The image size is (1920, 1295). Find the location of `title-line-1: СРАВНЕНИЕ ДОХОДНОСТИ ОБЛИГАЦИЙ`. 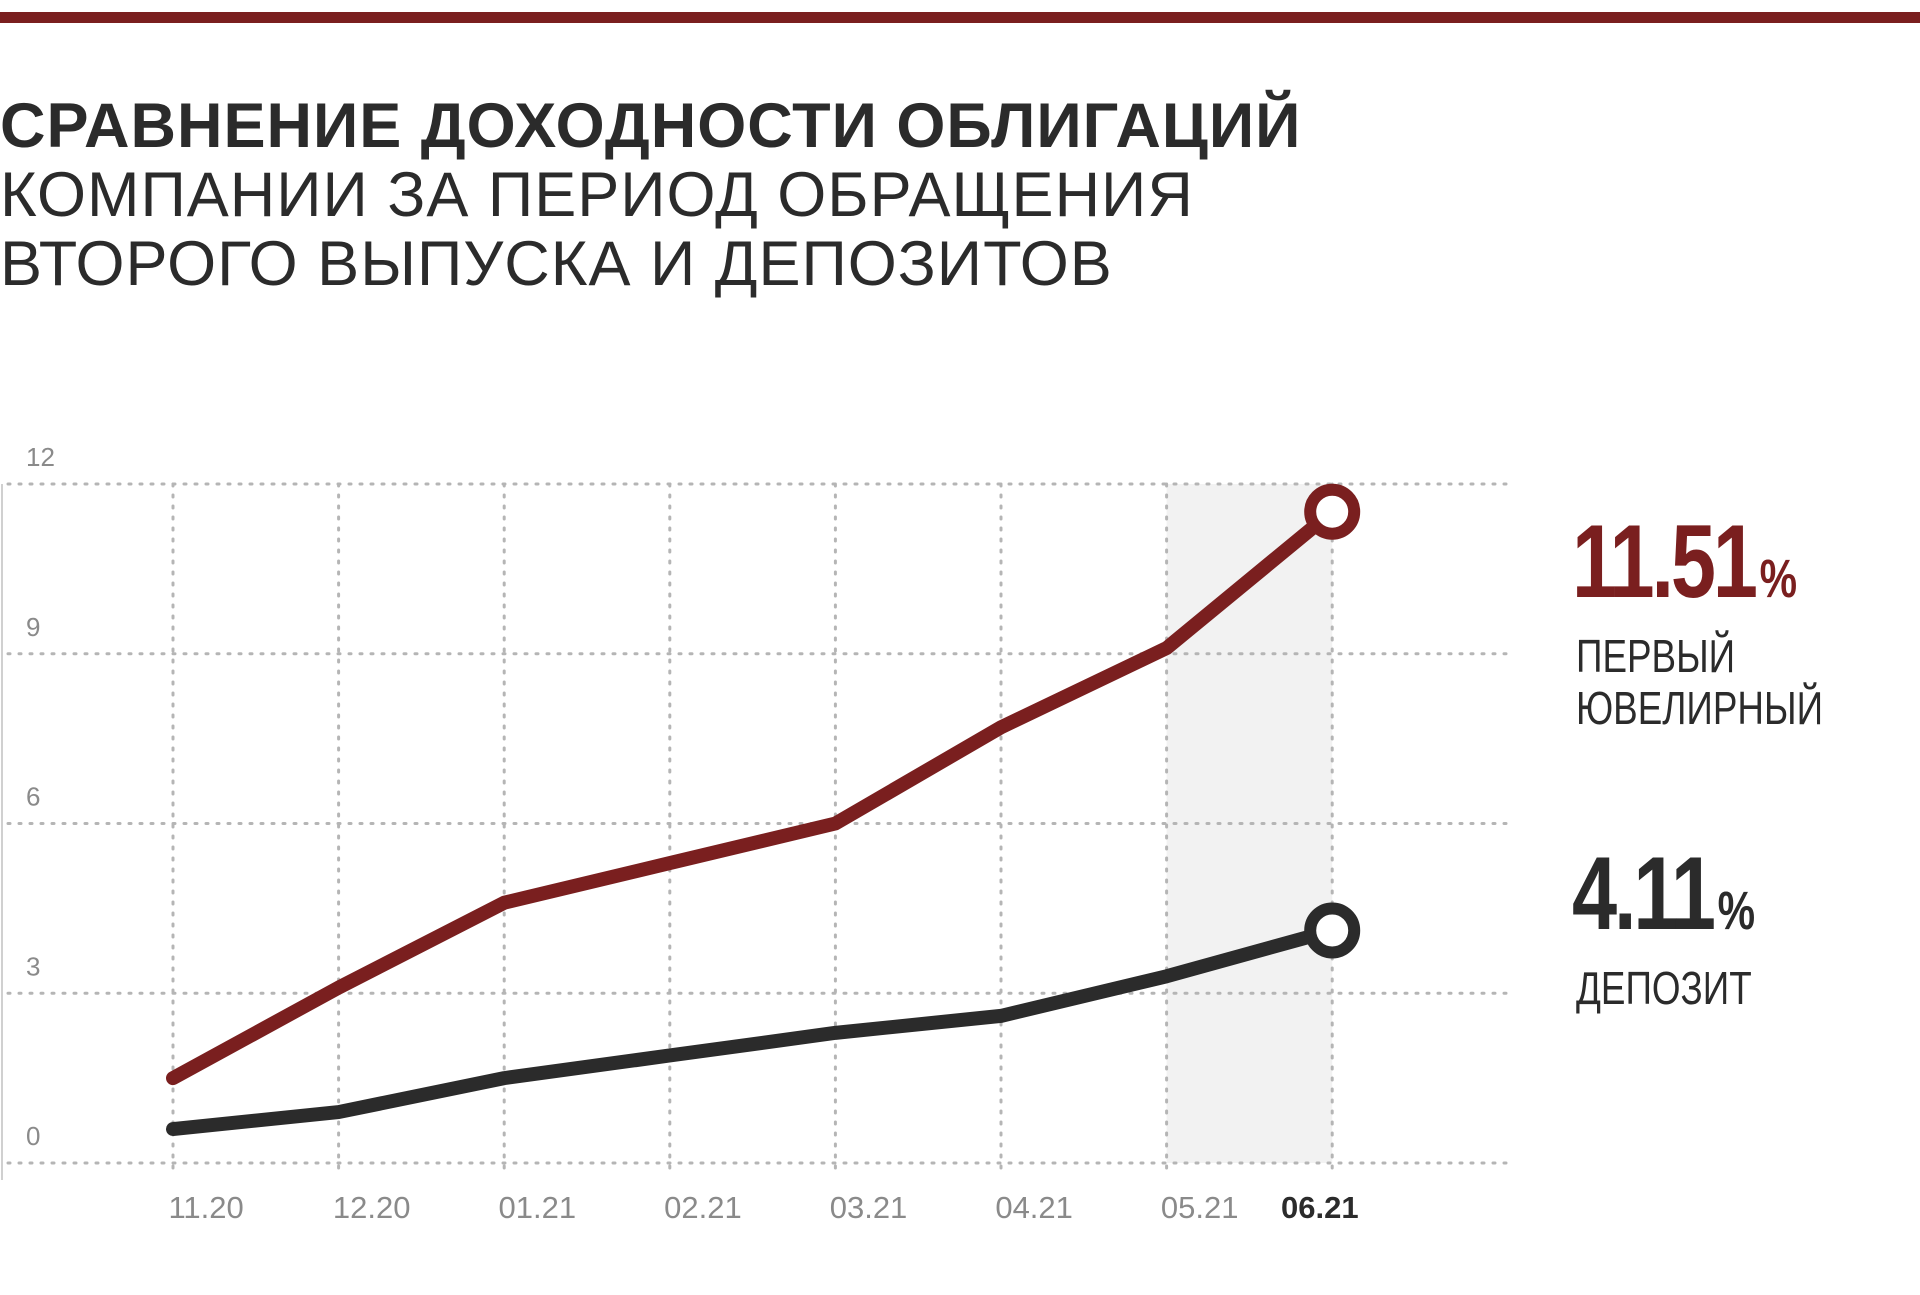

title-line-1: СРАВНЕНИЕ ДОХОДНОСТИ ОБЛИГАЦИЙ is located at coordinates (651, 126).